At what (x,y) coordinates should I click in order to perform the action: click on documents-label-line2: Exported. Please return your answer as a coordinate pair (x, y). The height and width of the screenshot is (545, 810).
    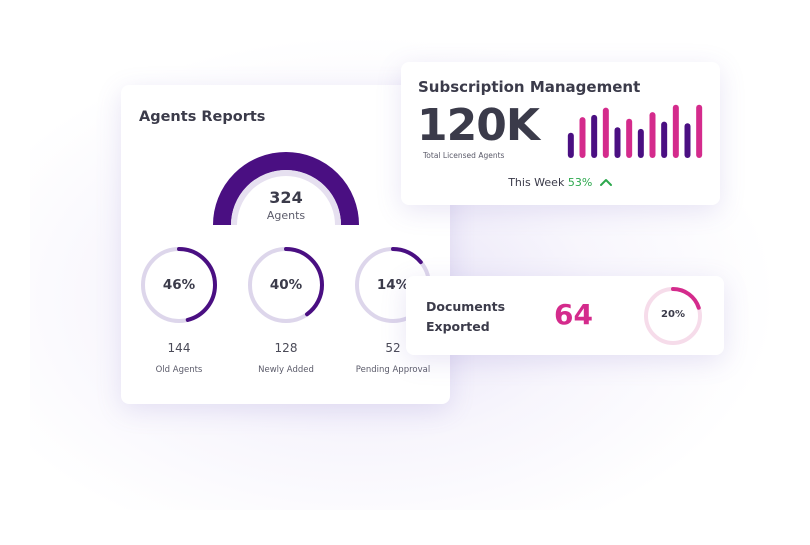
    Looking at the image, I should click on (458, 326).